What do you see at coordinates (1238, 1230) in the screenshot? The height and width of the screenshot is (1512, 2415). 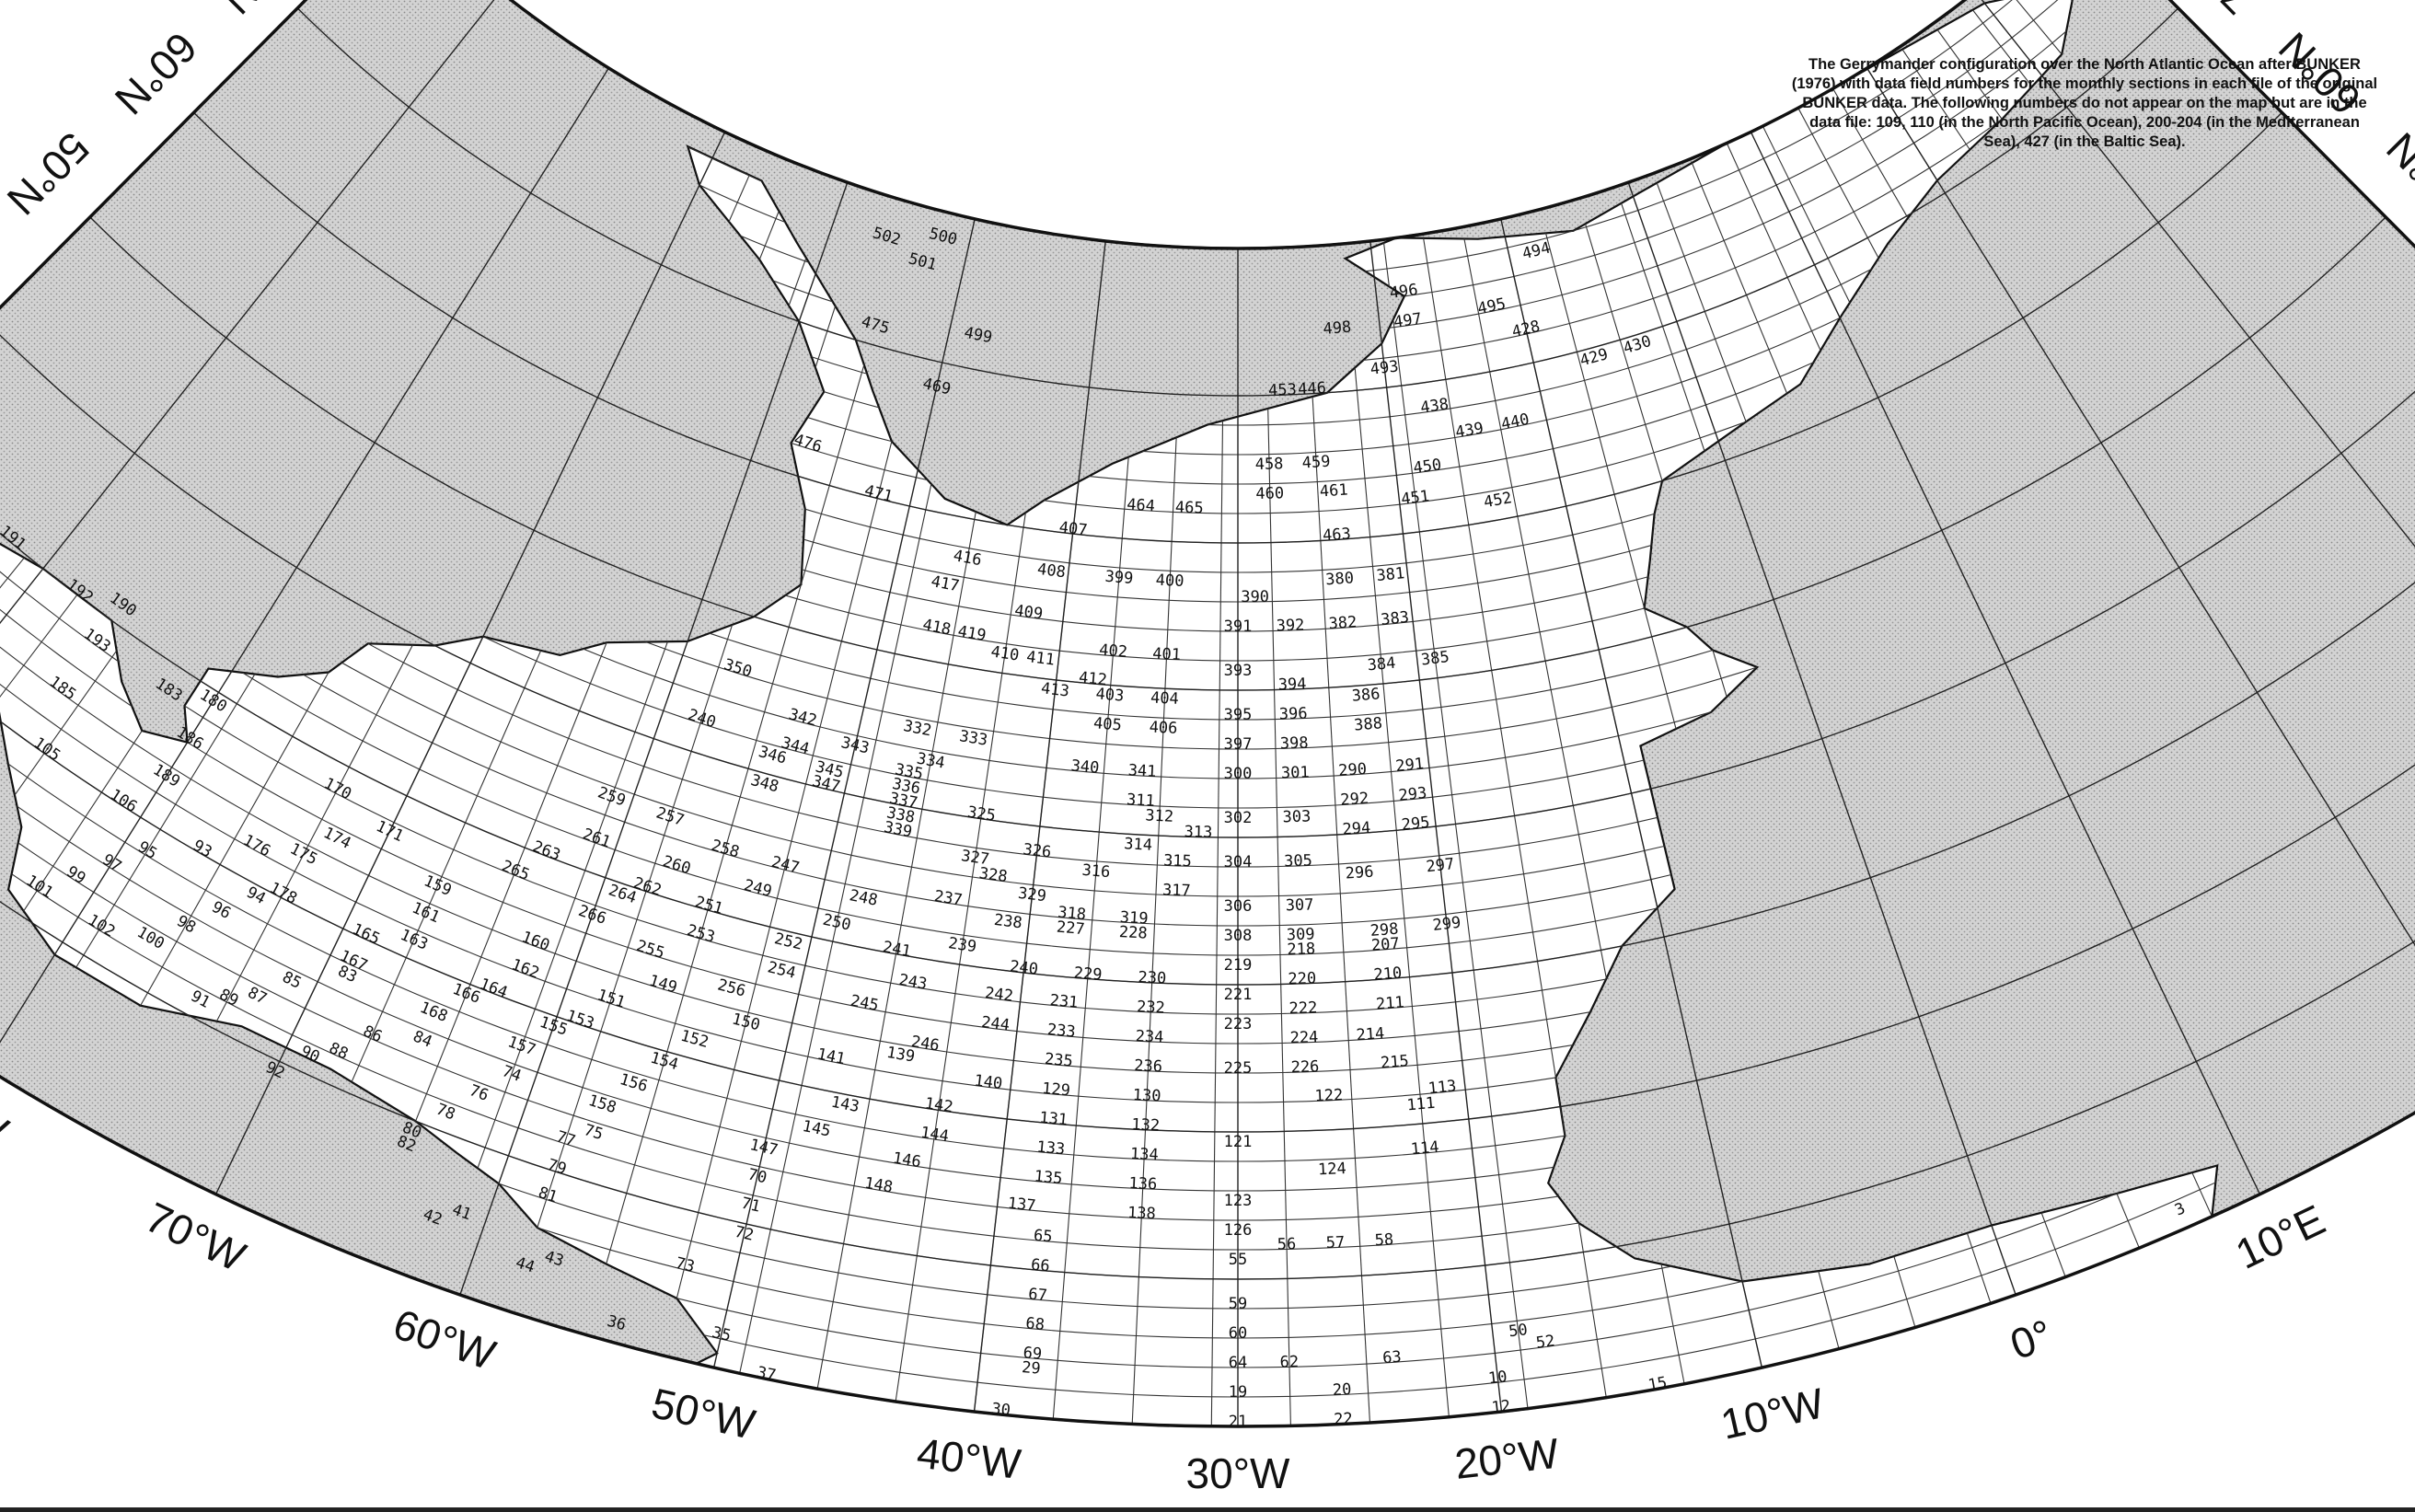 I see `data-field-number: 126` at bounding box center [1238, 1230].